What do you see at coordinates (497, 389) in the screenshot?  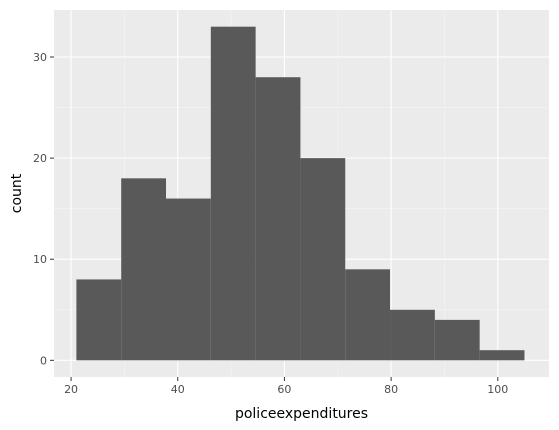 I see `x-tick-label: 100` at bounding box center [497, 389].